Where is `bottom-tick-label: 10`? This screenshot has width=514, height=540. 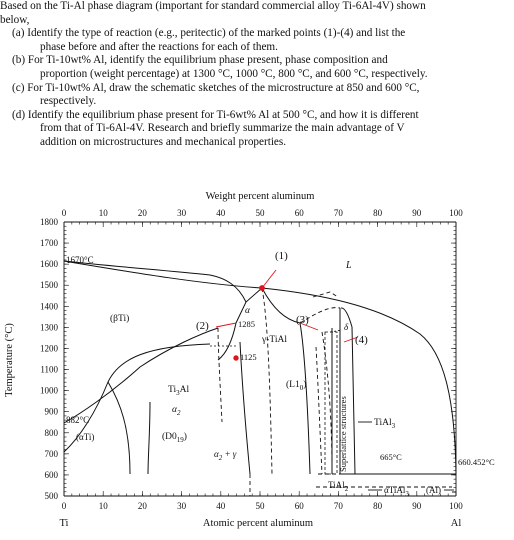 bottom-tick-label: 10 is located at coordinates (104, 506).